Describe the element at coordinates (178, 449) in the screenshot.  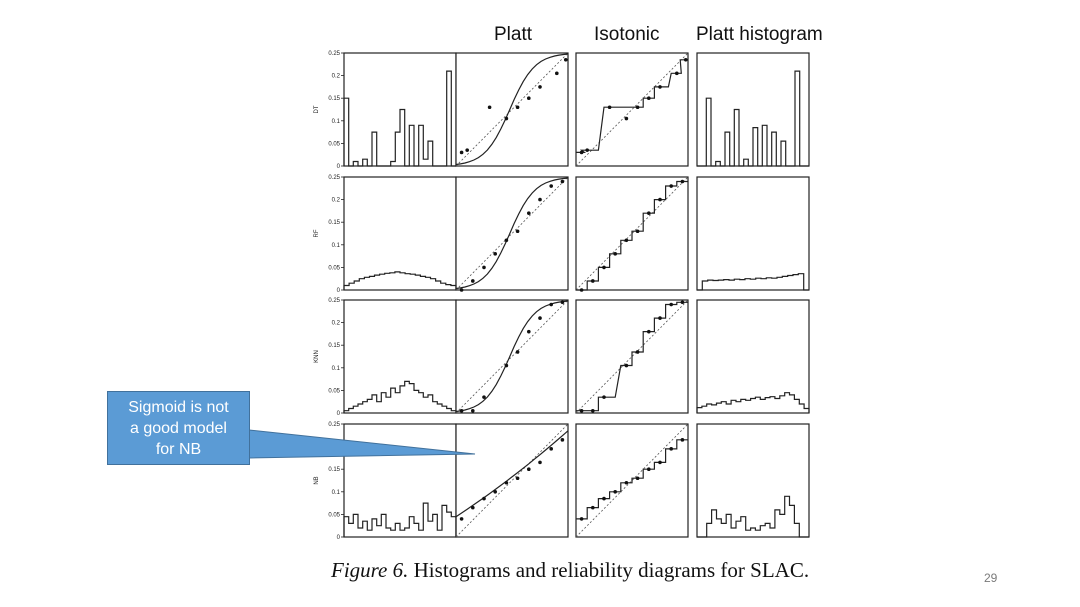
I see `callout-line: for NB` at that location.